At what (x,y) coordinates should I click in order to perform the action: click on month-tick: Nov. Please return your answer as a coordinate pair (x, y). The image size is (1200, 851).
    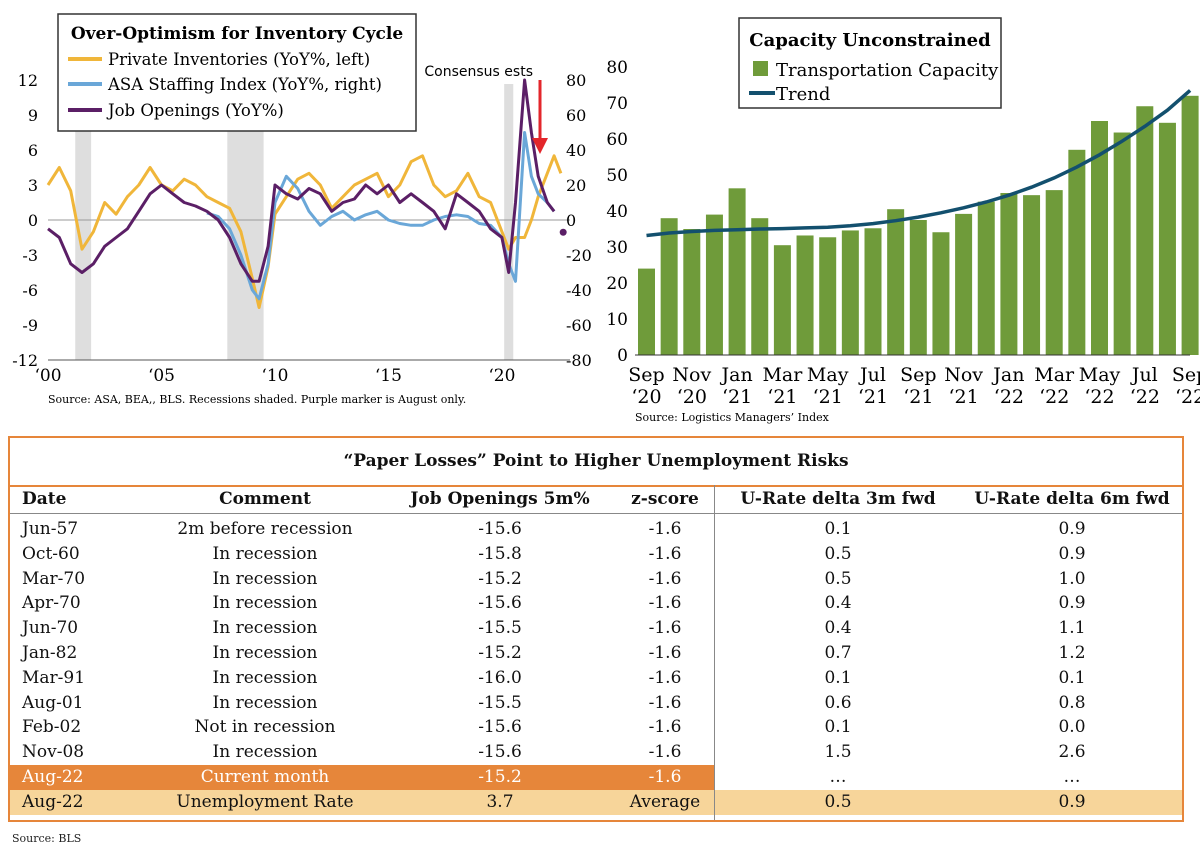
    Looking at the image, I should click on (691, 375).